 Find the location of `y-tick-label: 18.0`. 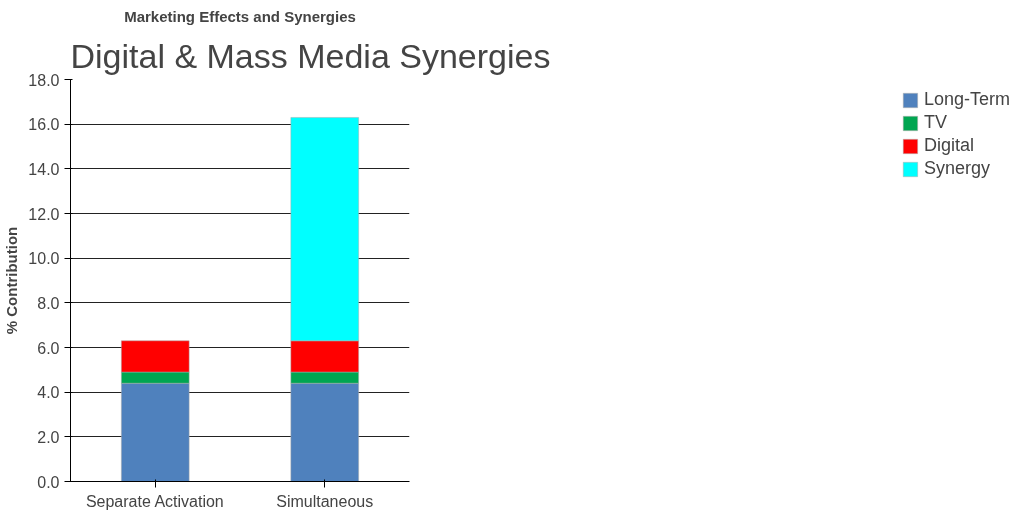

y-tick-label: 18.0 is located at coordinates (44, 80).